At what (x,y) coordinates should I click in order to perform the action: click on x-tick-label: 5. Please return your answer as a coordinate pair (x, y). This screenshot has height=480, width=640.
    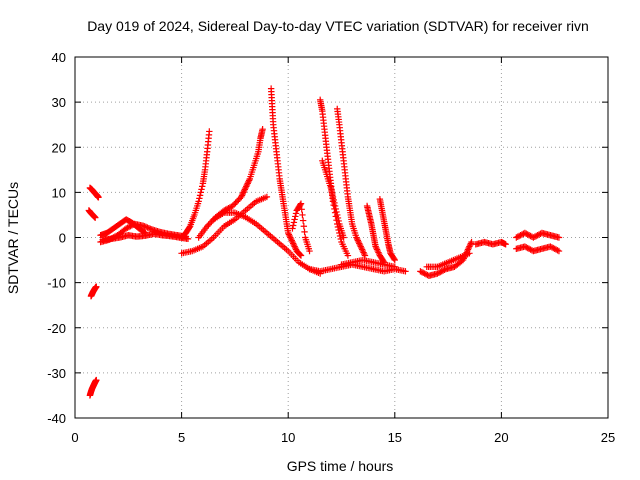
    Looking at the image, I should click on (181, 437).